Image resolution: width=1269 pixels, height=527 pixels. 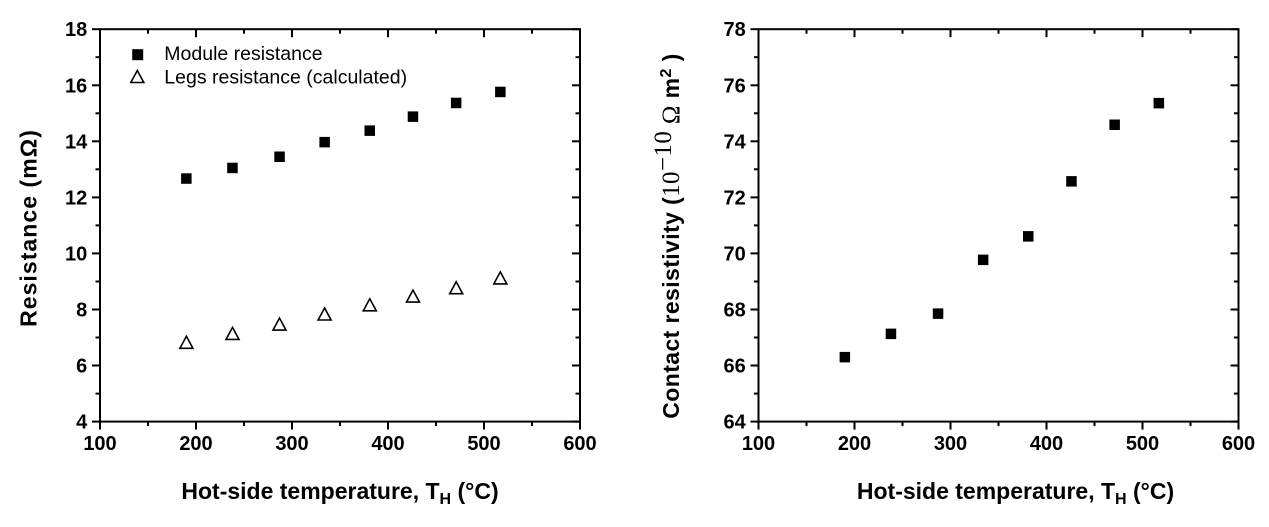 What do you see at coordinates (735, 367) in the screenshot?
I see `svg-text: 66` at bounding box center [735, 367].